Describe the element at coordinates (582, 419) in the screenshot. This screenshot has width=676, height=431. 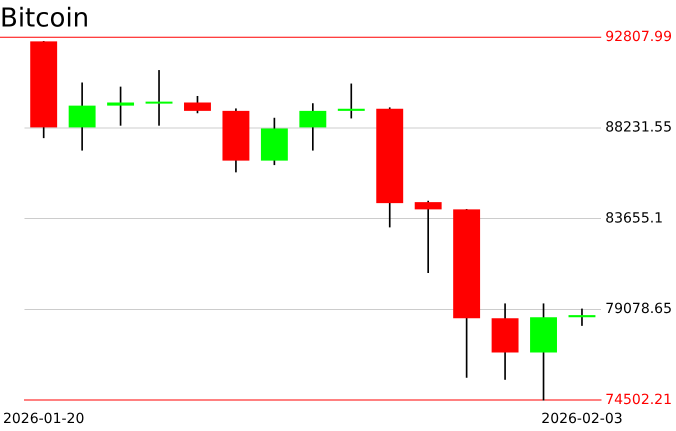
I see `x-tick-label: 2026-02-03` at that location.